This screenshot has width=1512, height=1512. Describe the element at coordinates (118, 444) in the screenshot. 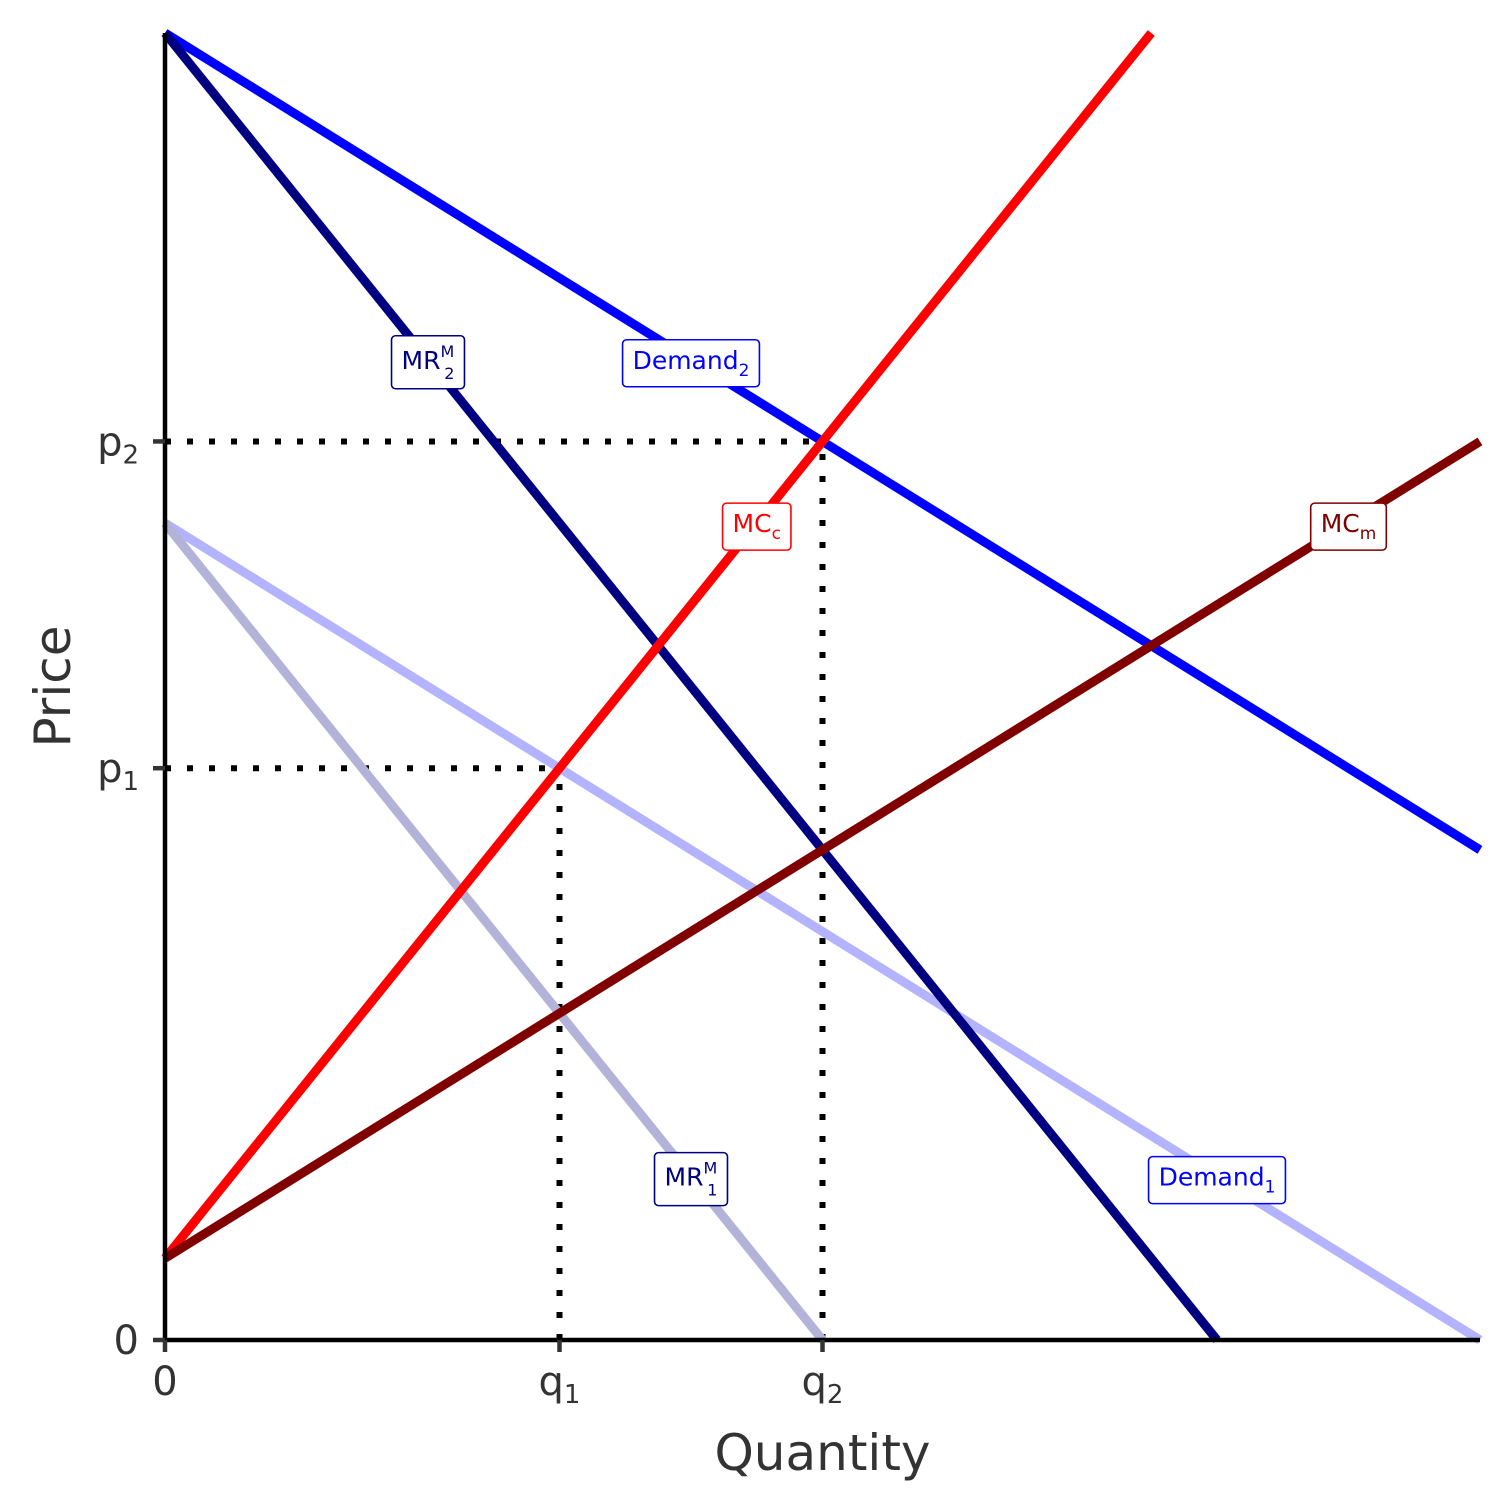

I see `y-tick-label-3: p2` at that location.